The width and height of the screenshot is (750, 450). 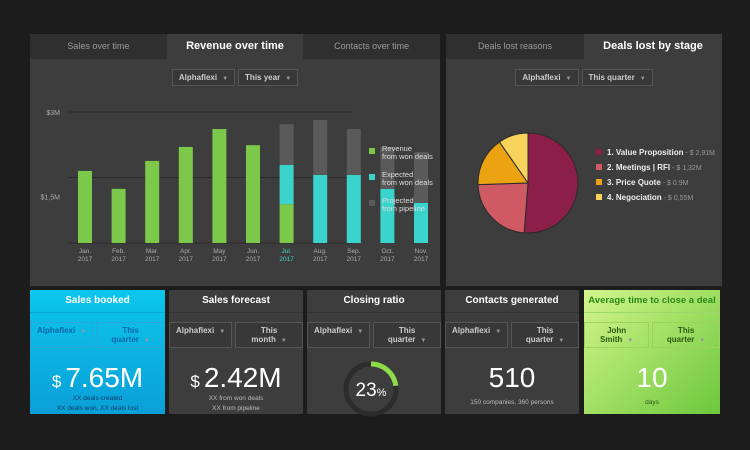 What do you see at coordinates (287, 251) in the screenshot?
I see `x-tick-label: Jul.` at bounding box center [287, 251].